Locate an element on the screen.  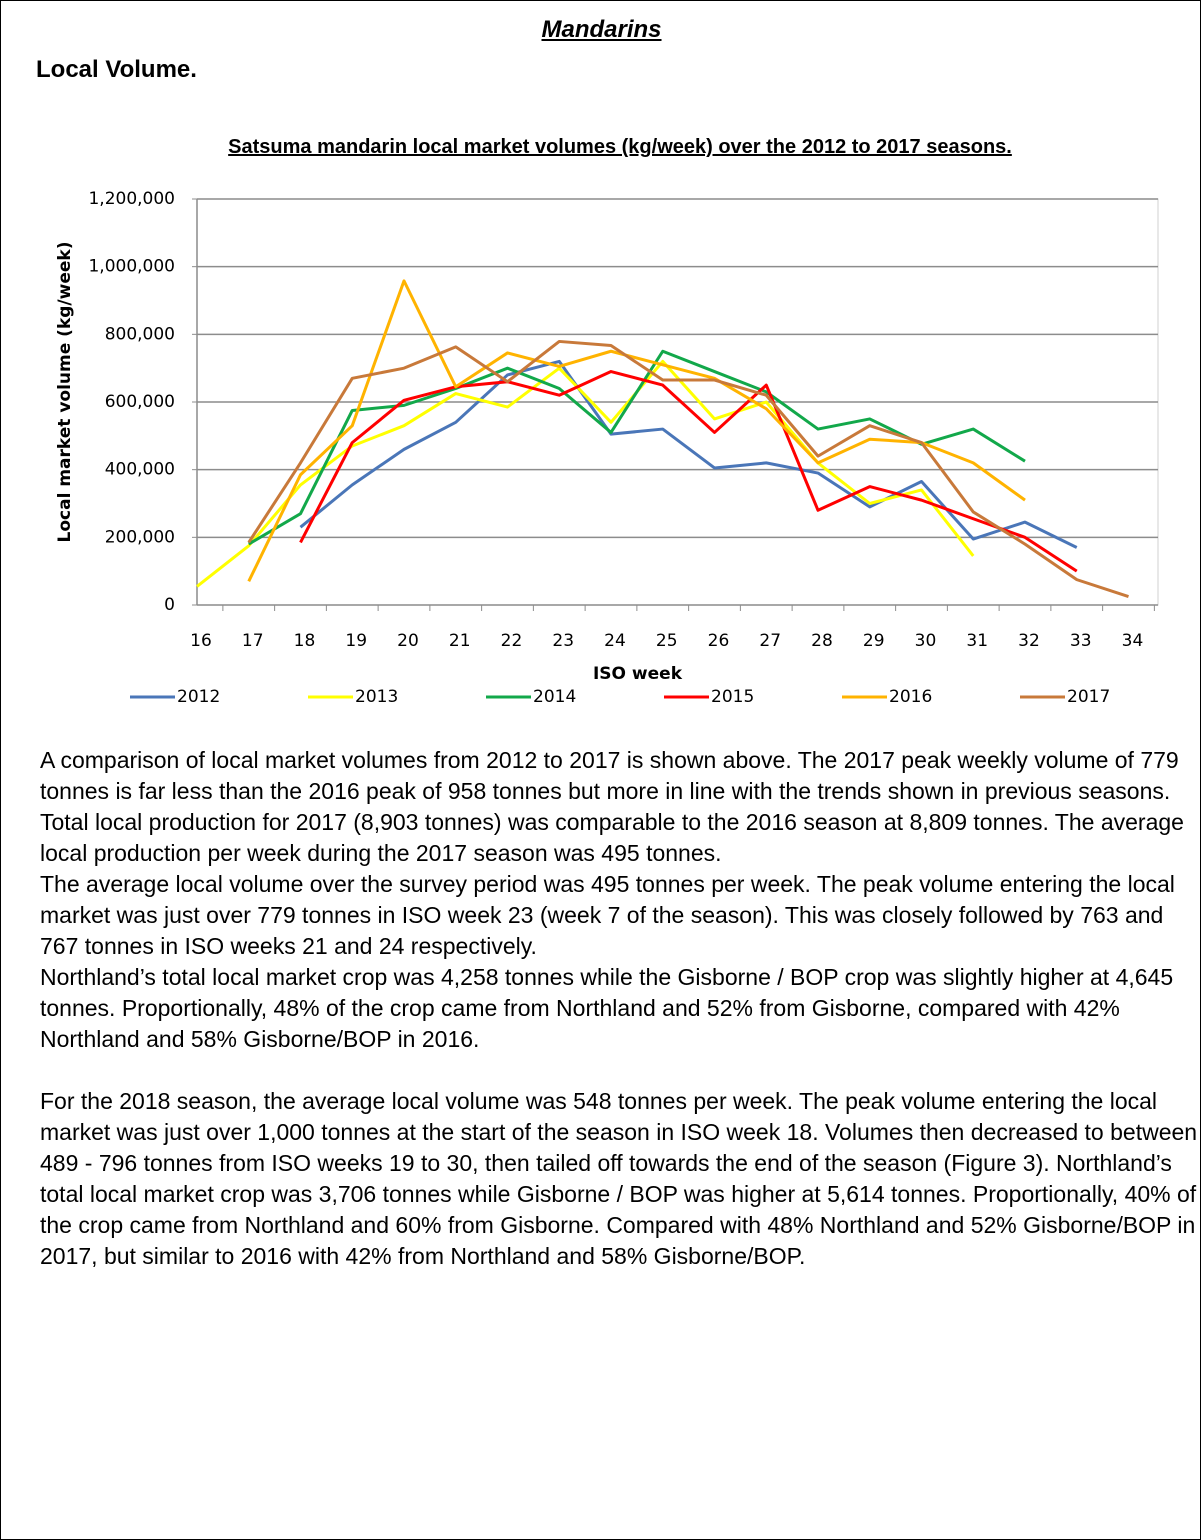
page-title: Mandarins is located at coordinates (601, 29).